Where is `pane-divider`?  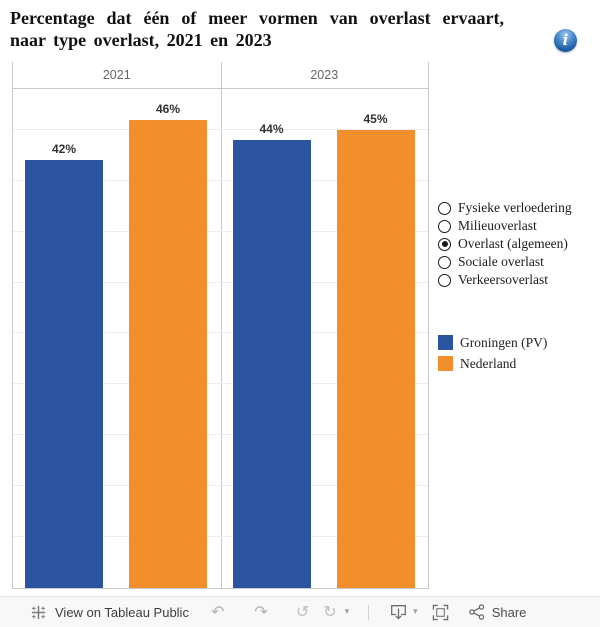
pane-divider is located at coordinates (221, 325).